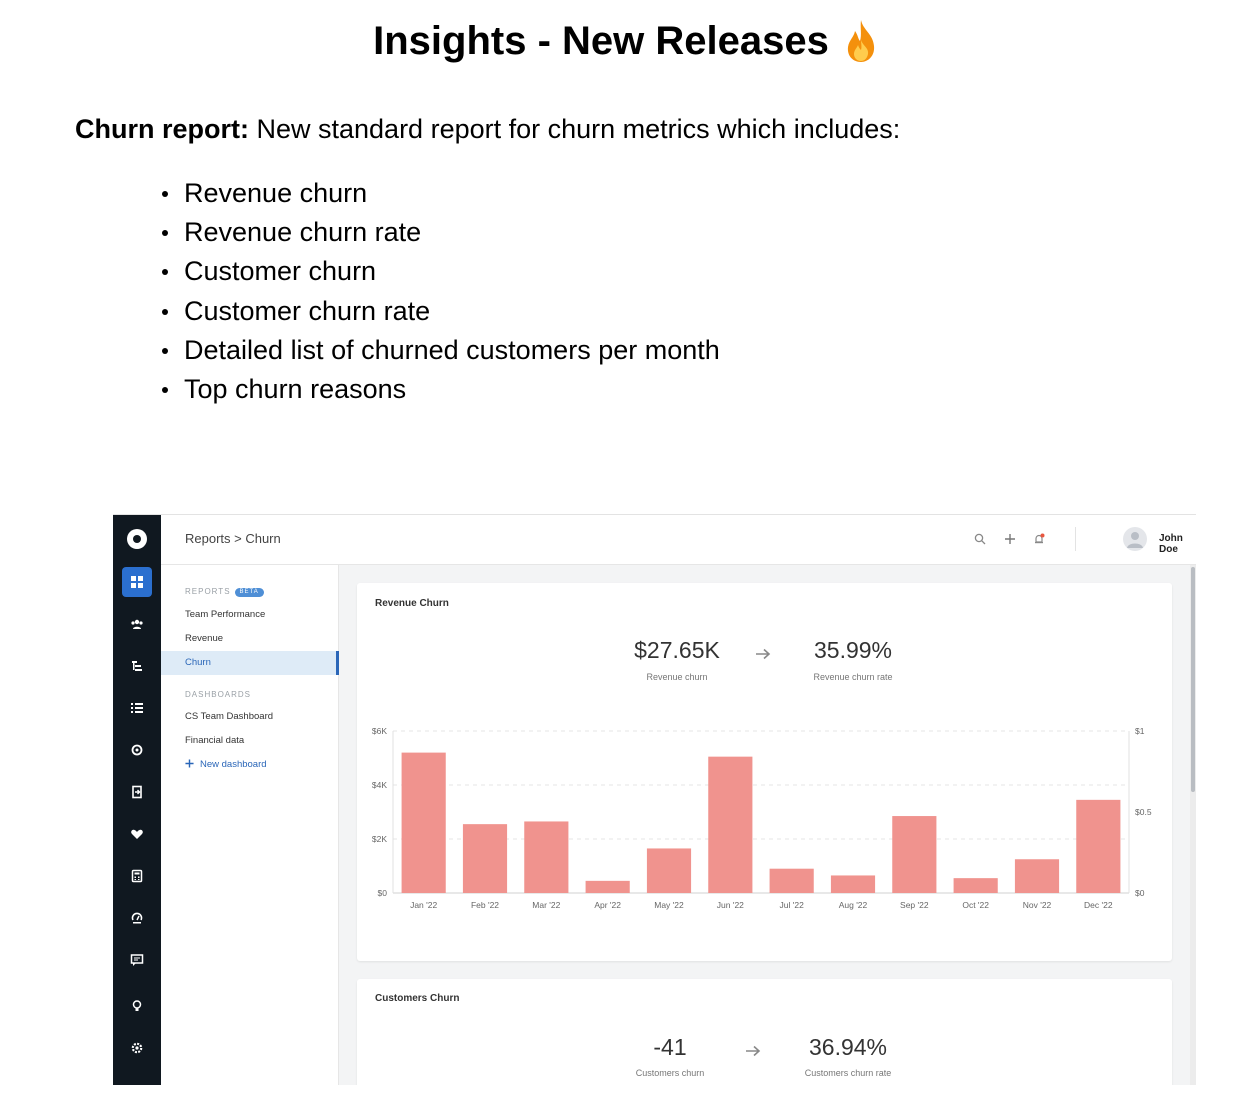 The height and width of the screenshot is (1106, 1256). What do you see at coordinates (601, 41) in the screenshot?
I see `slide-title-text: Insights - New Releases` at bounding box center [601, 41].